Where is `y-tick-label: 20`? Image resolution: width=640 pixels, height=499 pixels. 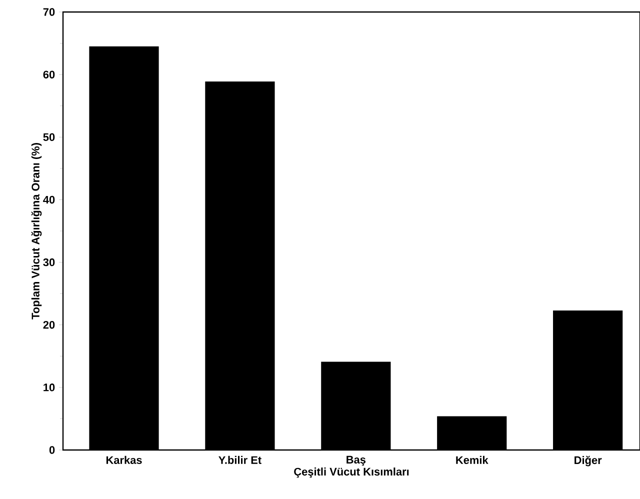
y-tick-label: 20 is located at coordinates (49, 324).